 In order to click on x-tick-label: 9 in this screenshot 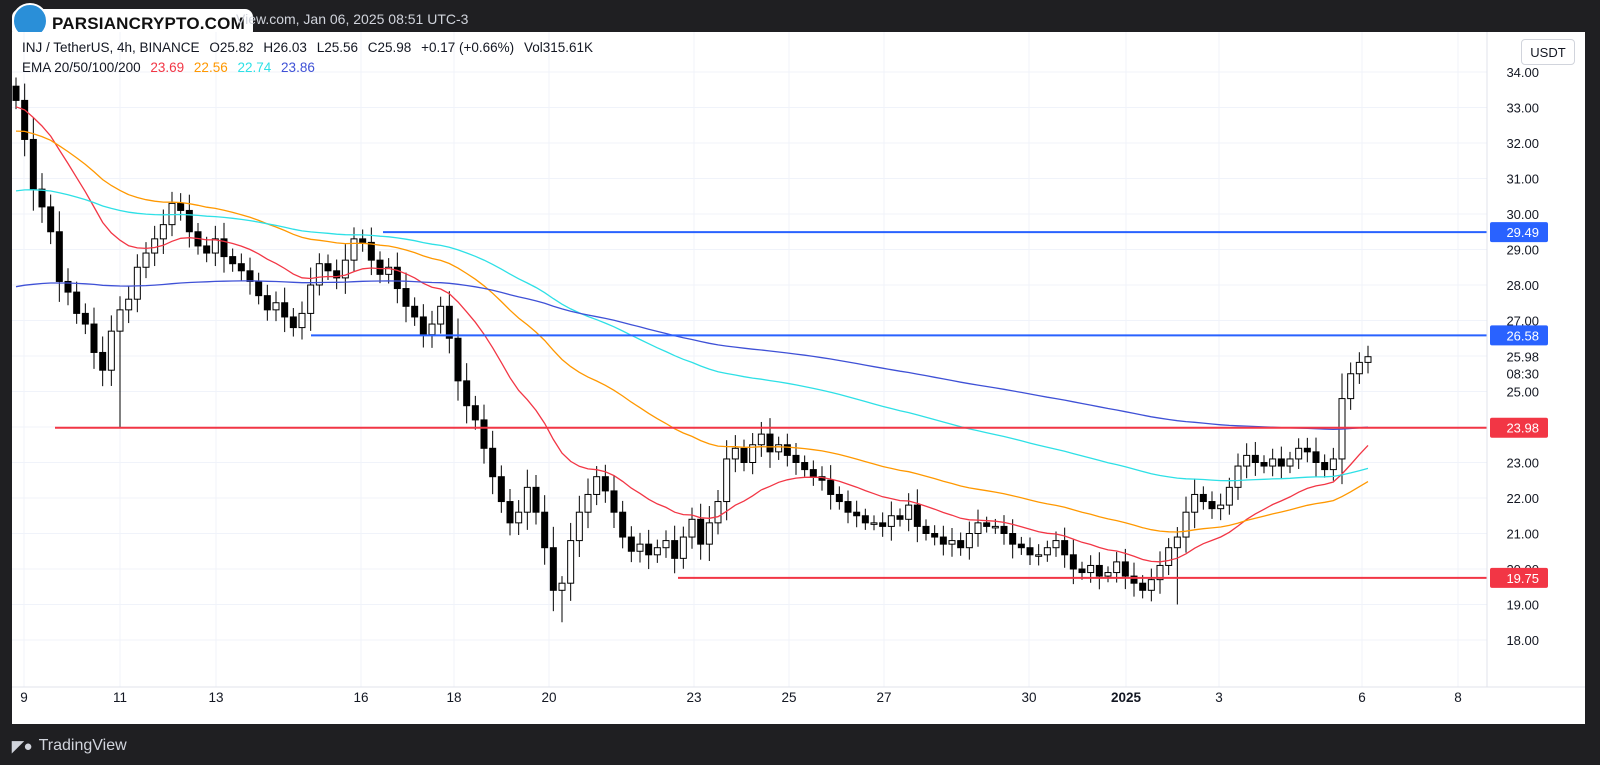, I will do `click(24, 697)`.